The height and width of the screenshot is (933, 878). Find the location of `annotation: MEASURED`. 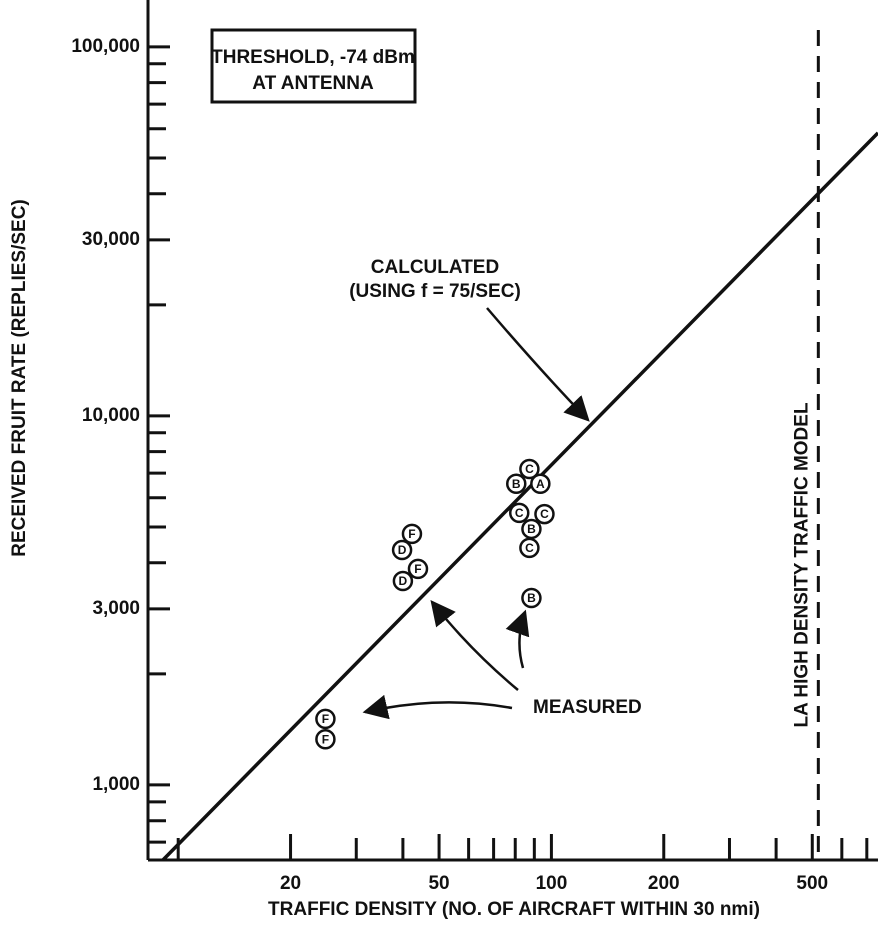

annotation: MEASURED is located at coordinates (587, 707).